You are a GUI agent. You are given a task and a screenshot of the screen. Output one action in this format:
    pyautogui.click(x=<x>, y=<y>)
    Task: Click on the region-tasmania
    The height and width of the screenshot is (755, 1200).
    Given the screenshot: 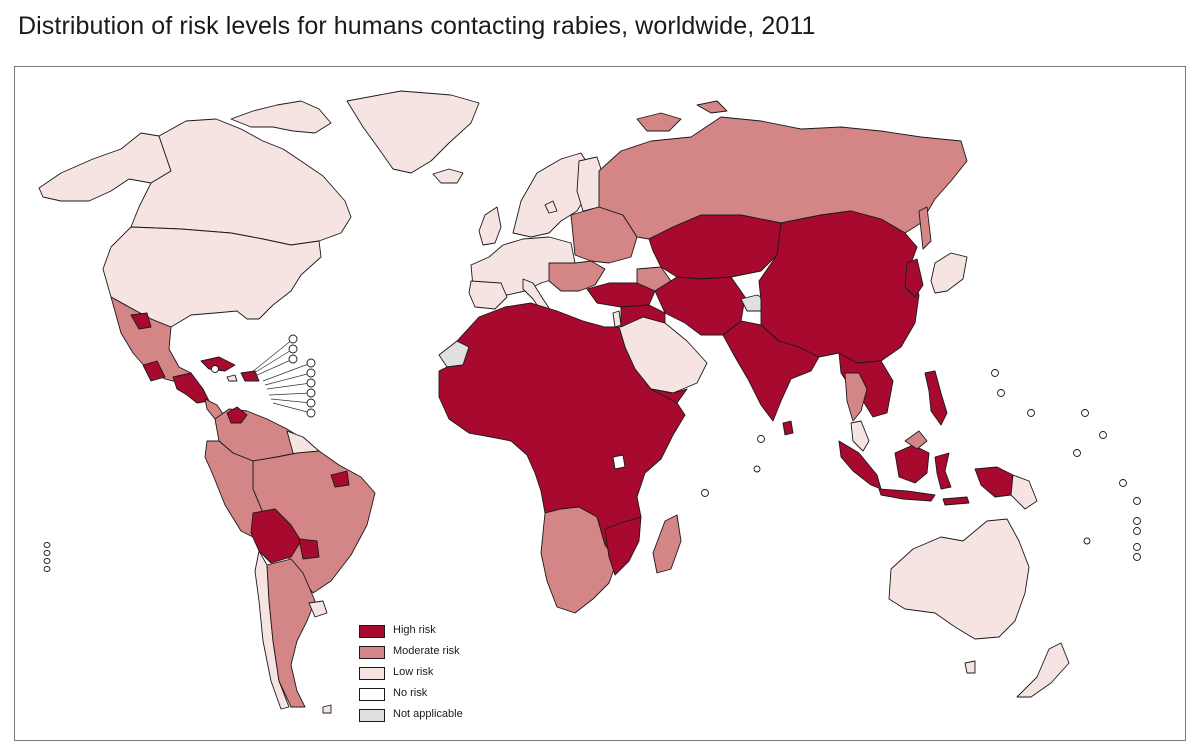 What is the action you would take?
    pyautogui.click(x=970, y=667)
    